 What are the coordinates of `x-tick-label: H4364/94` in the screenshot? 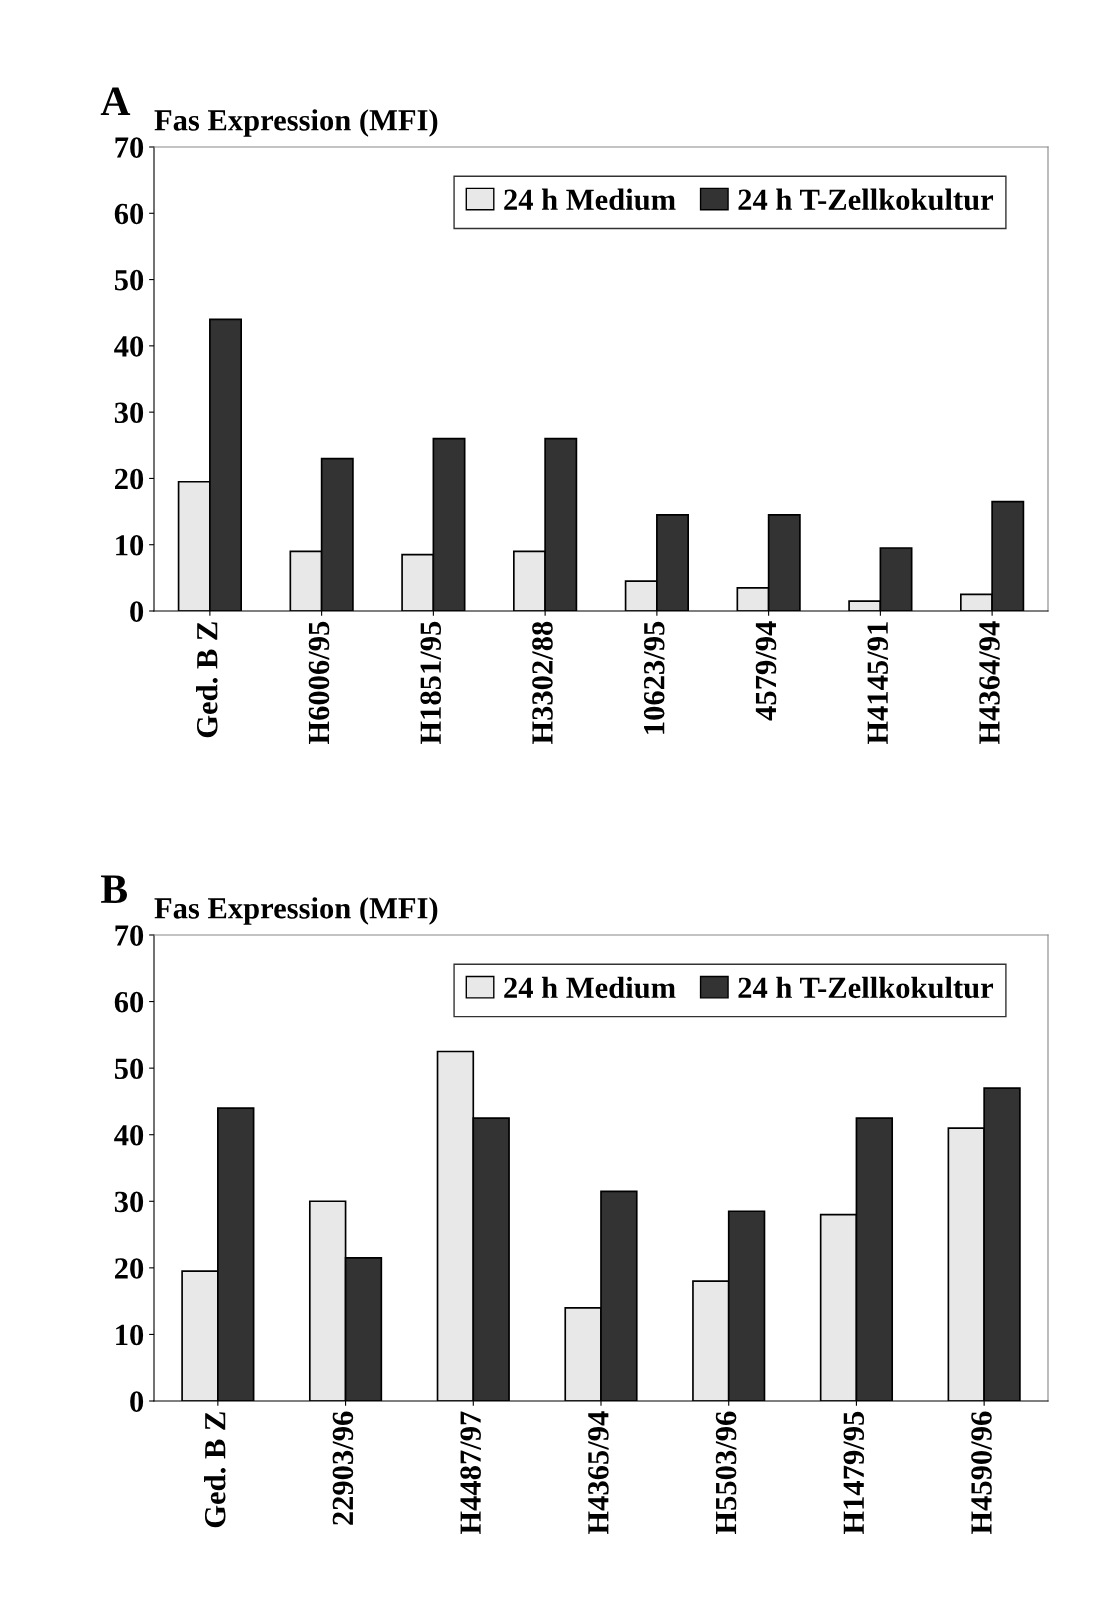 It's located at (989, 683).